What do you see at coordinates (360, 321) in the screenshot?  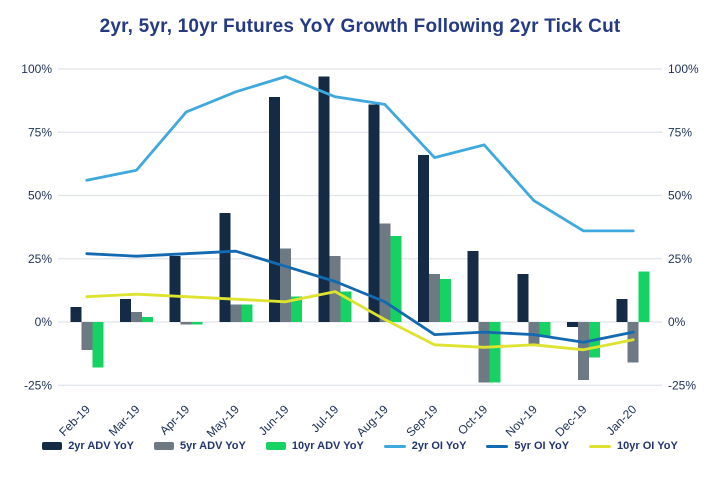 I see `line-10yr-oi-yoy` at bounding box center [360, 321].